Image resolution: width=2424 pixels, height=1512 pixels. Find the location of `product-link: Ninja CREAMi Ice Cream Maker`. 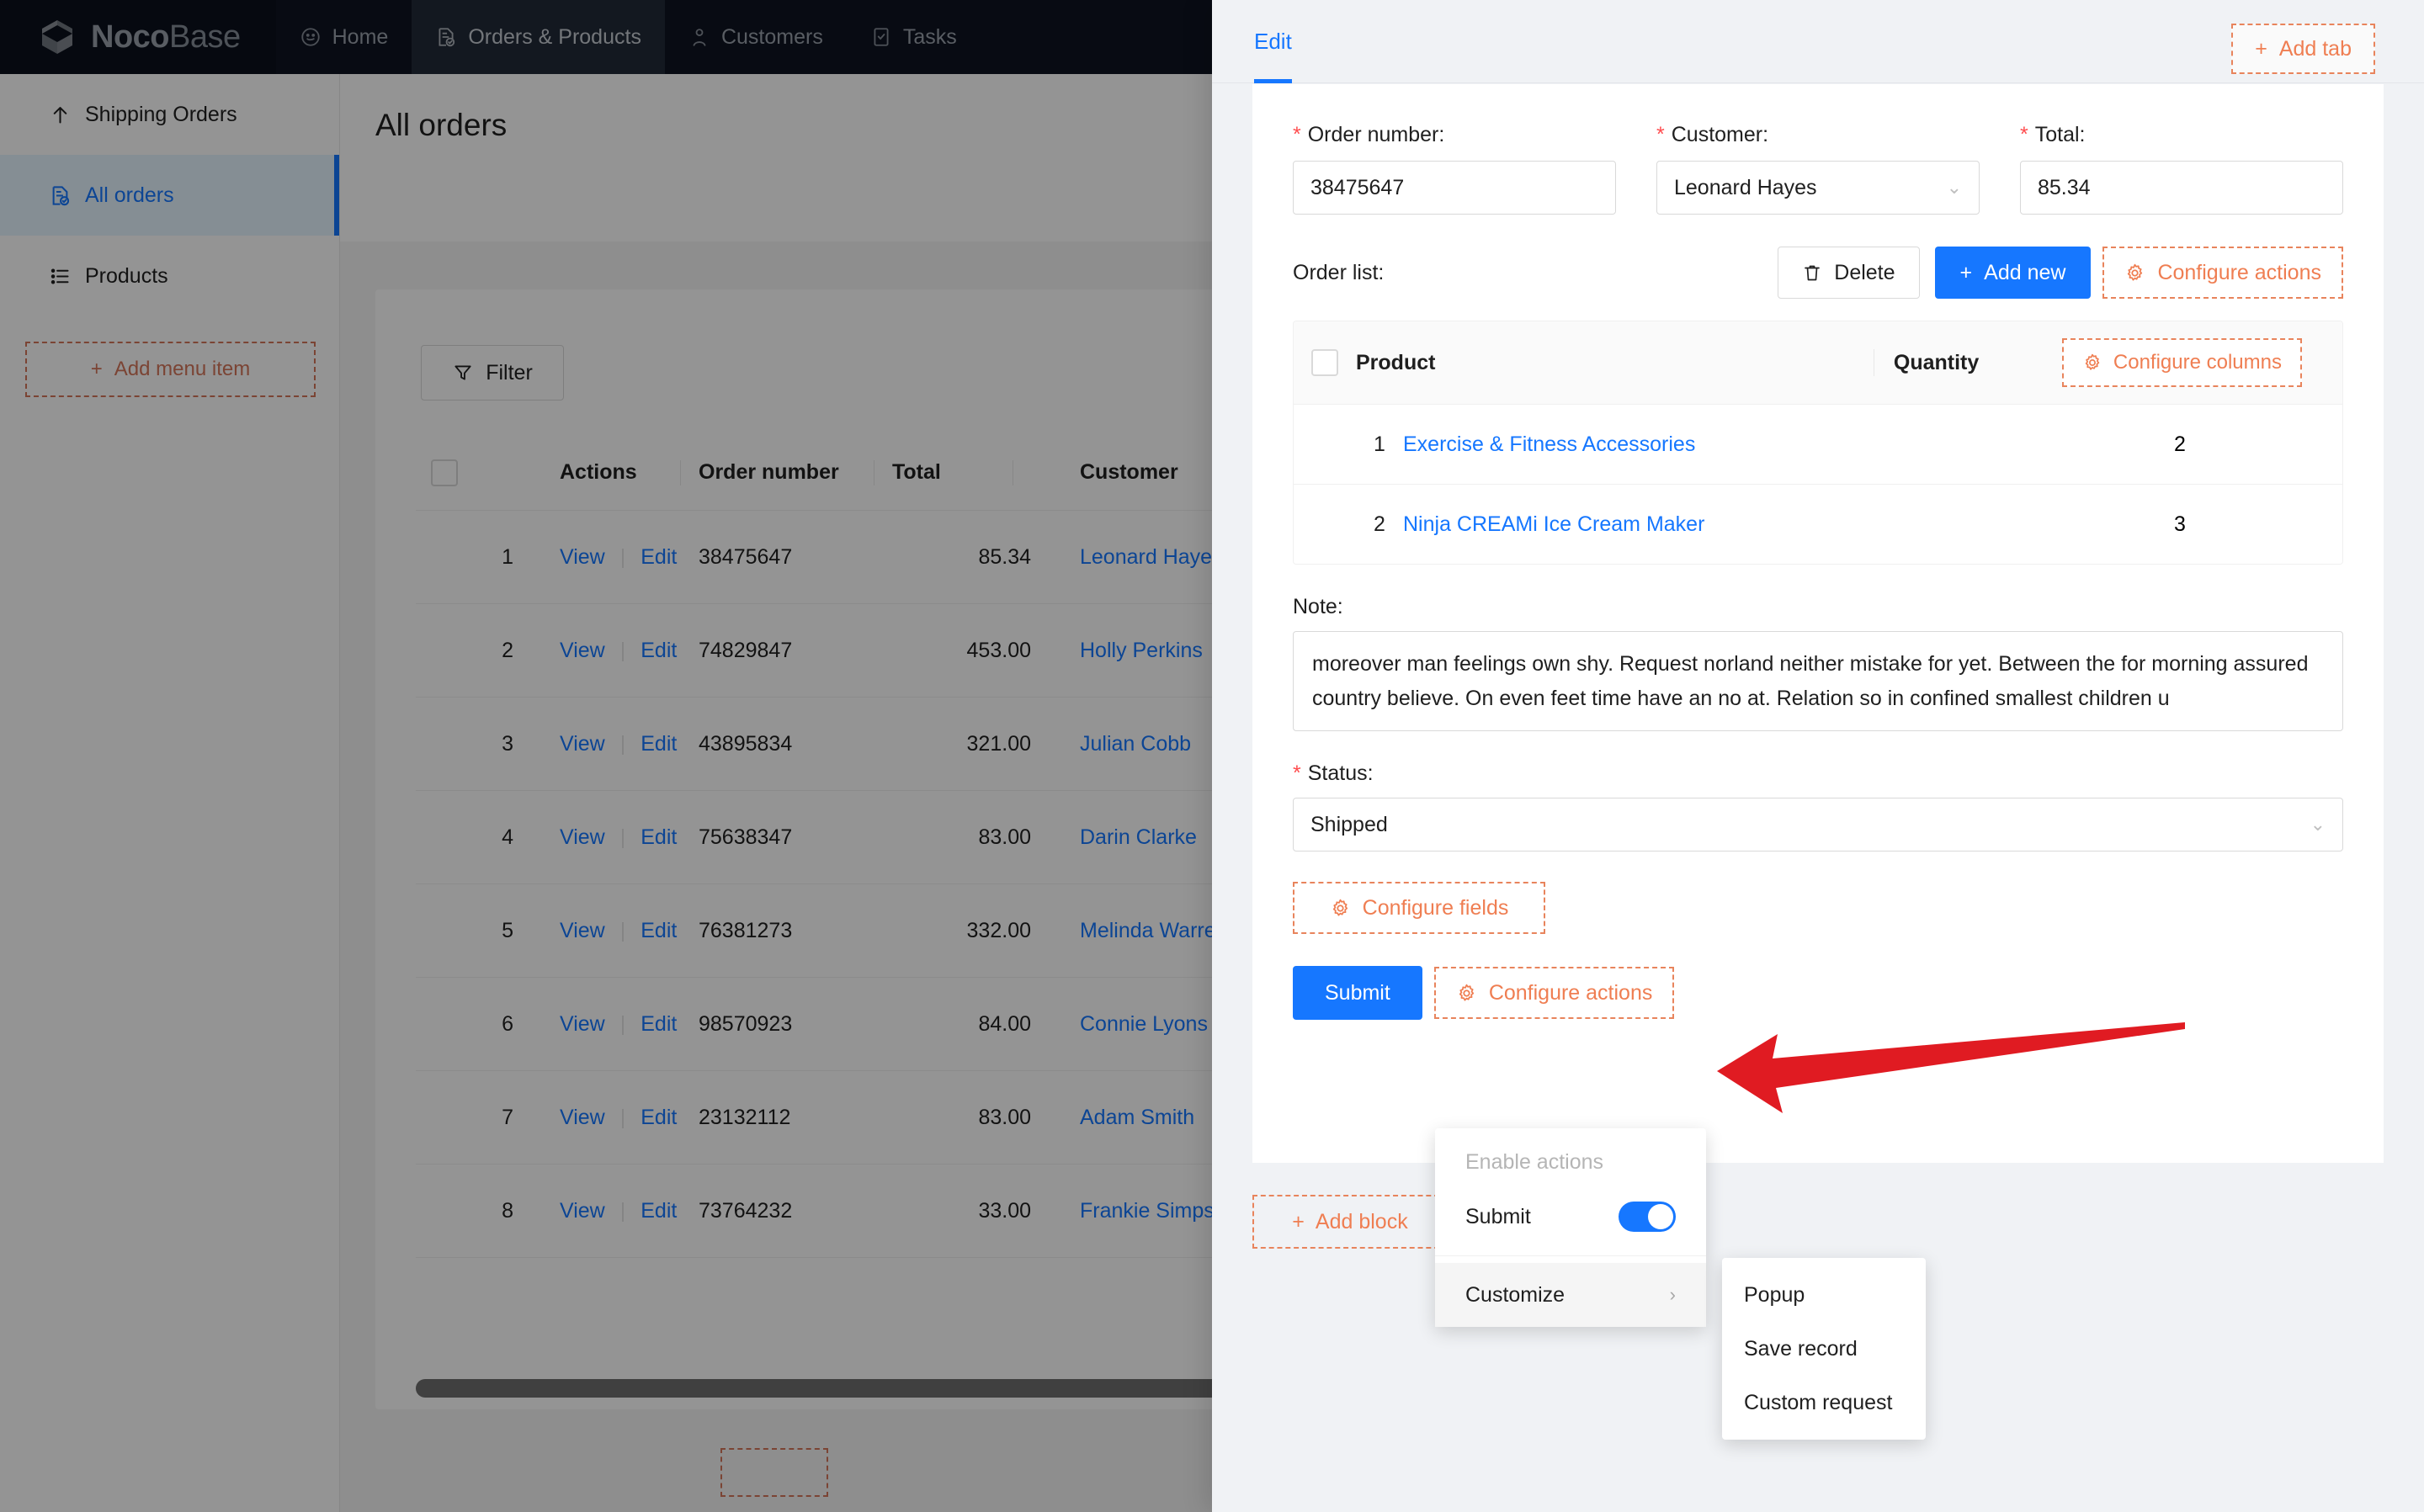

product-link: Ninja CREAMi Ice Cream Maker is located at coordinates (1554, 524).